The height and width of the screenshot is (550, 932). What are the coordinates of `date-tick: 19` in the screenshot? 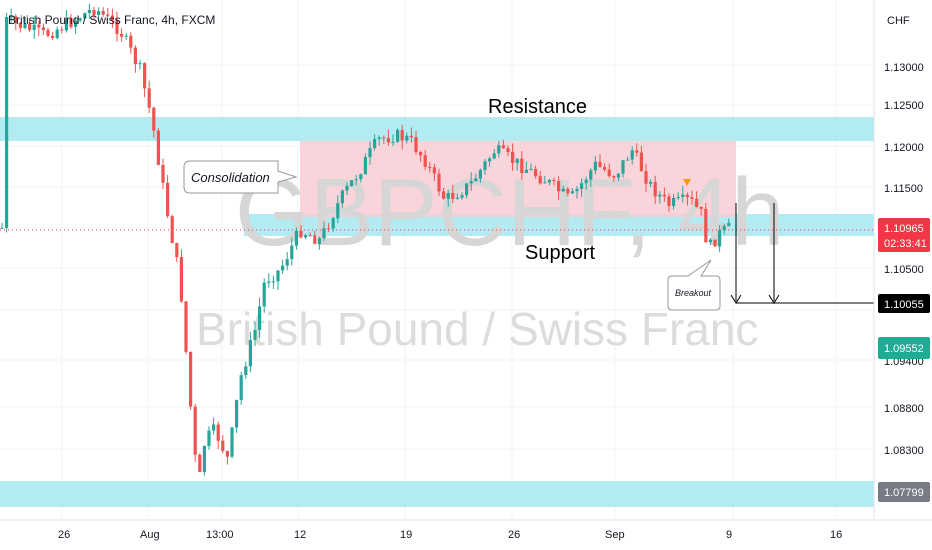 It's located at (406, 535).